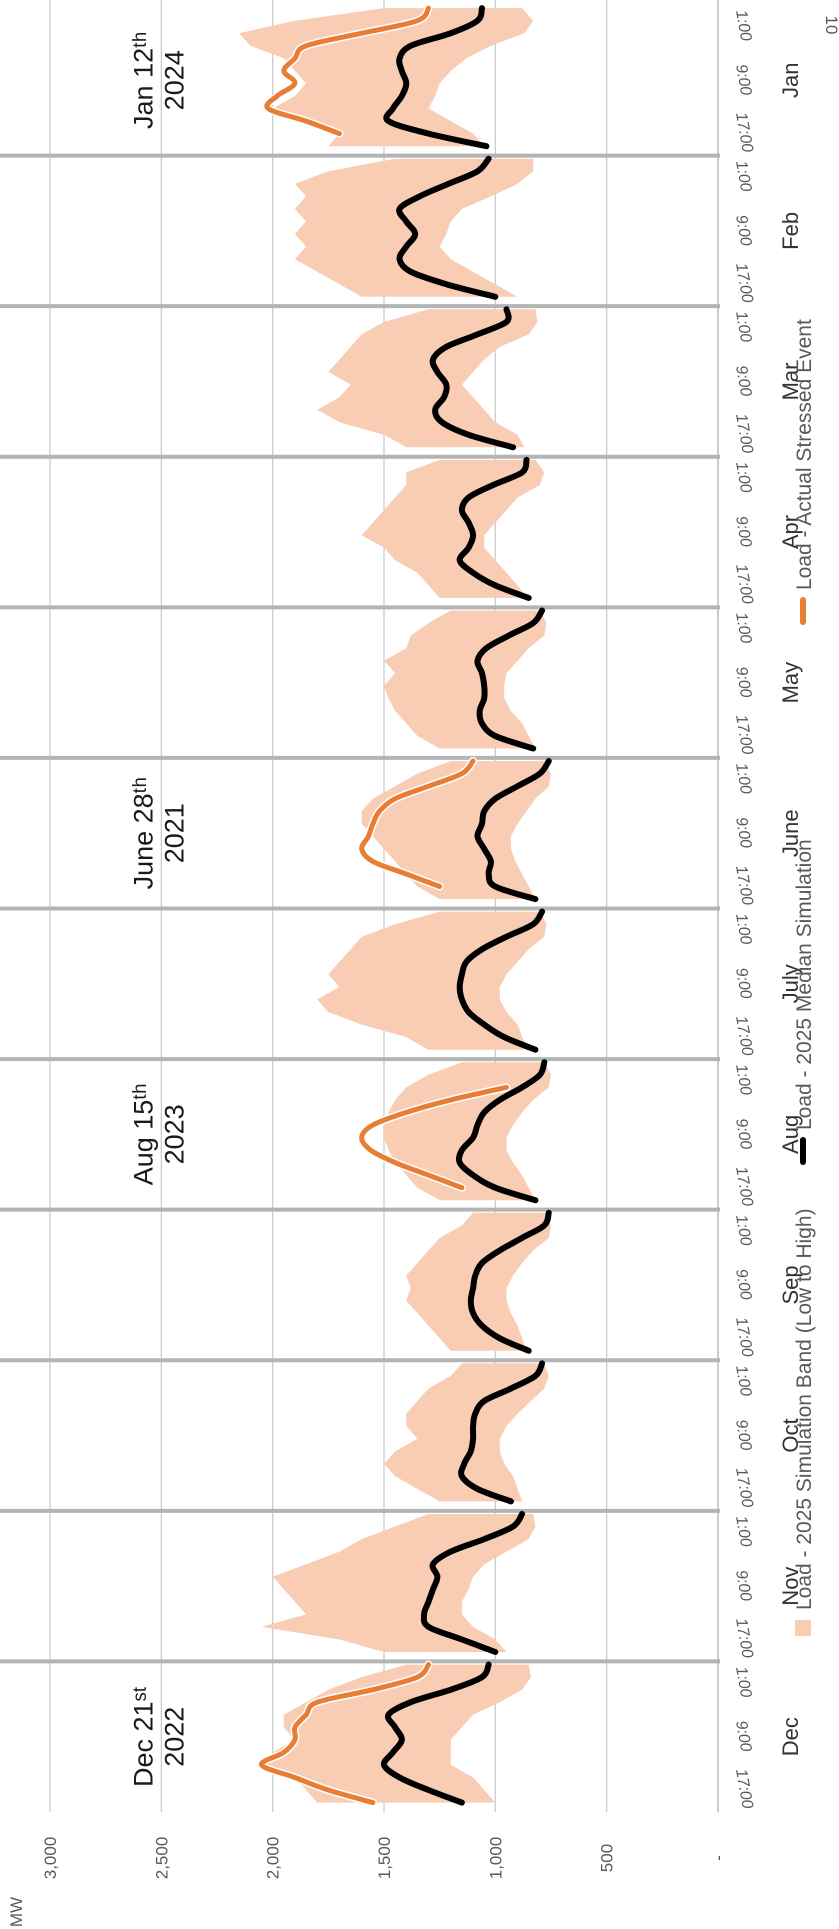  I want to click on y-tick-label: 3,000, so click(50, 1858).